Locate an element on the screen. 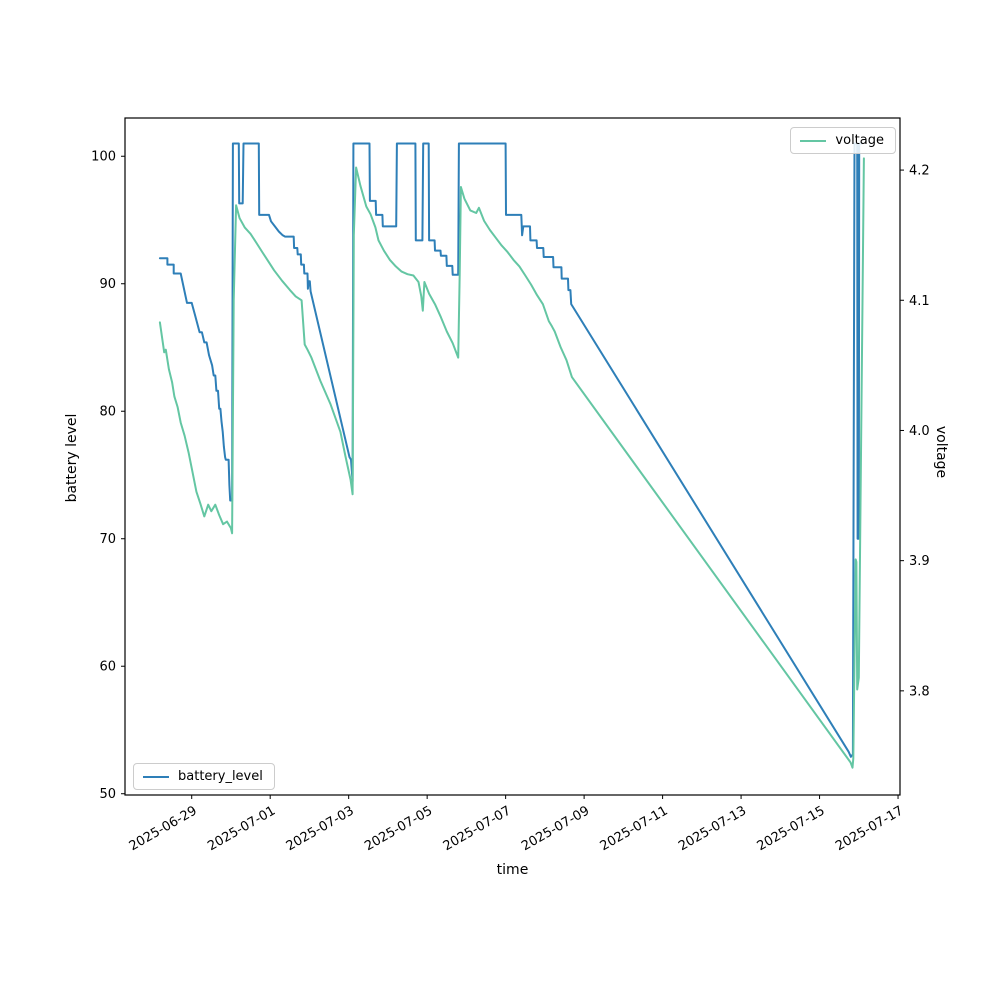 The height and width of the screenshot is (1000, 1000). voltage-legend-label: voltage is located at coordinates (859, 140).